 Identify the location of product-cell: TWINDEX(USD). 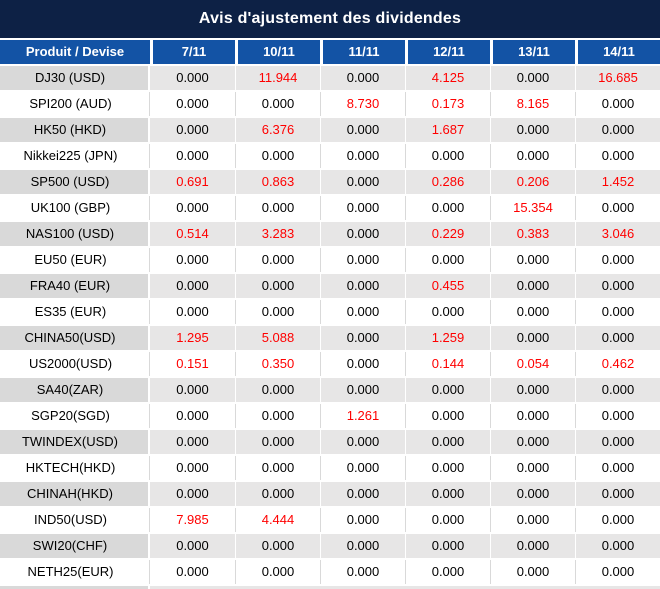
(75, 442).